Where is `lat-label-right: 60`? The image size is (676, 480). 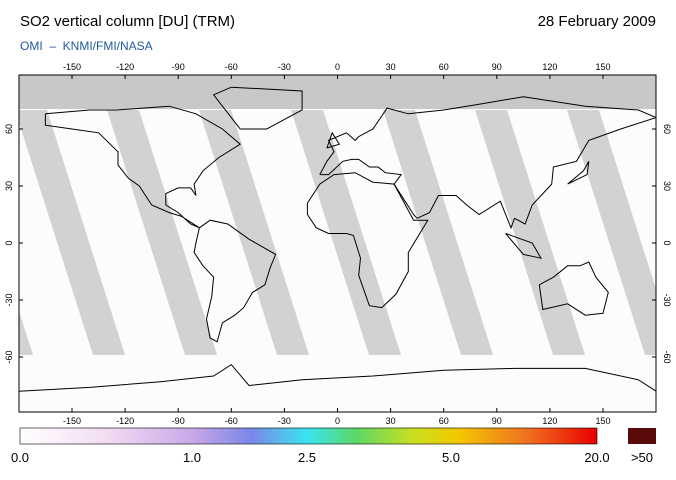 lat-label-right: 60 is located at coordinates (667, 129).